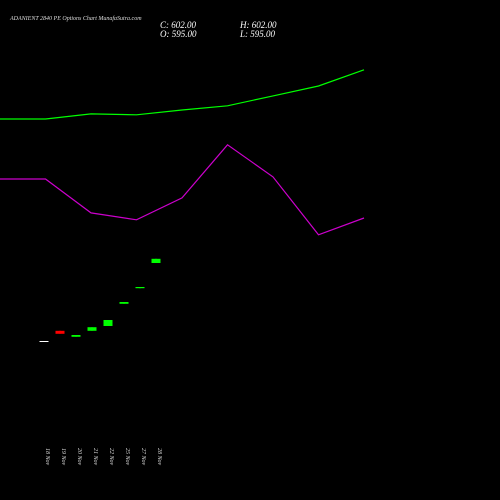 Image resolution: width=500 pixels, height=500 pixels. What do you see at coordinates (143, 457) in the screenshot?
I see `x-tick-label: 27 Nov` at bounding box center [143, 457].